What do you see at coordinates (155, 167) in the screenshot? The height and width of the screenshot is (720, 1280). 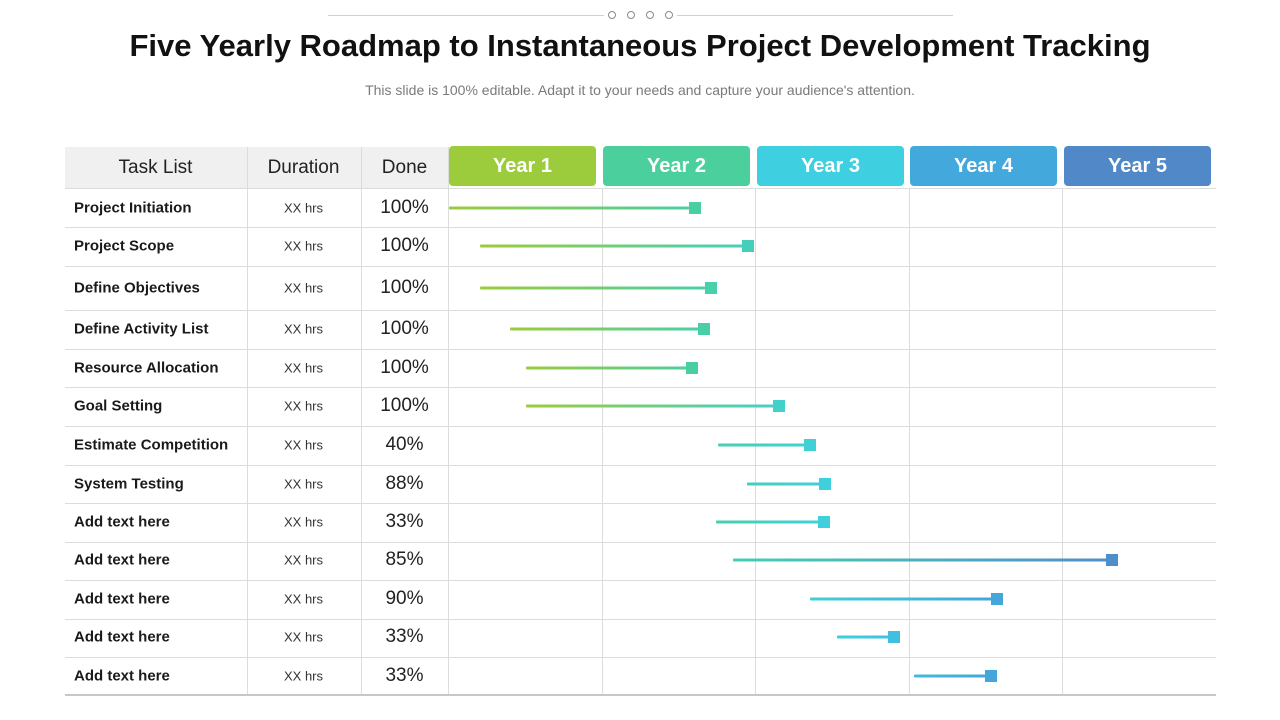 I see `column-header-task-list: Task List` at bounding box center [155, 167].